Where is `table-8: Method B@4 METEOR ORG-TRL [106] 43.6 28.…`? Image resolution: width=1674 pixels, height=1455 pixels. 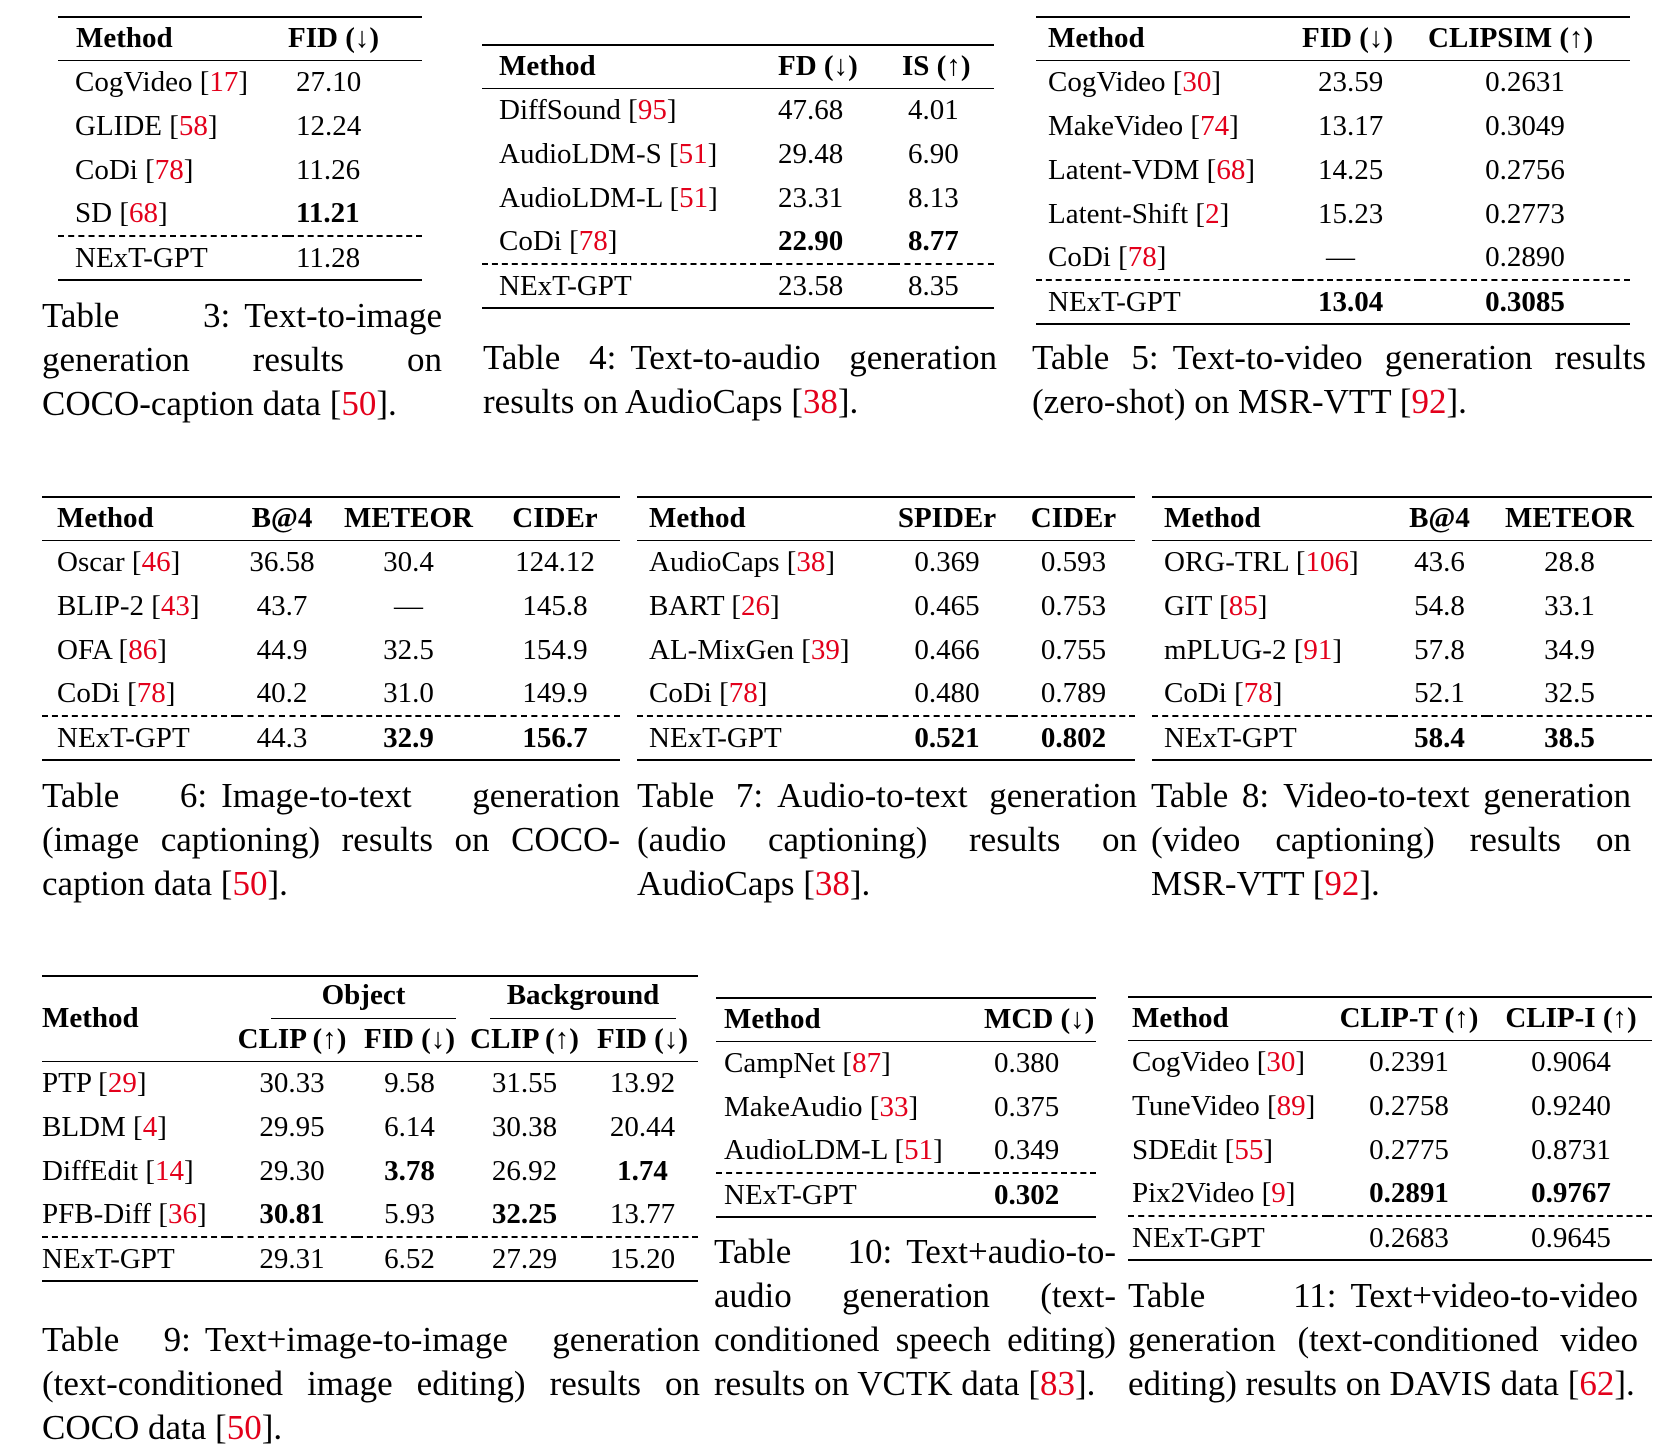
table-8: Method B@4 METEOR ORG-TRL [106] 43.6 28.… is located at coordinates (1402, 628).